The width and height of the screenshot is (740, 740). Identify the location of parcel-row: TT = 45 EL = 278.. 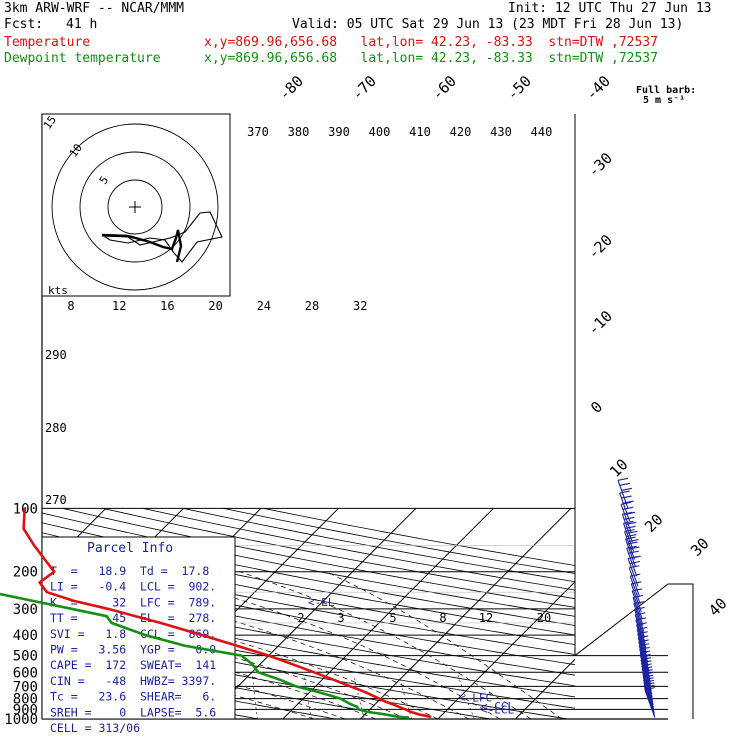
(133, 618).